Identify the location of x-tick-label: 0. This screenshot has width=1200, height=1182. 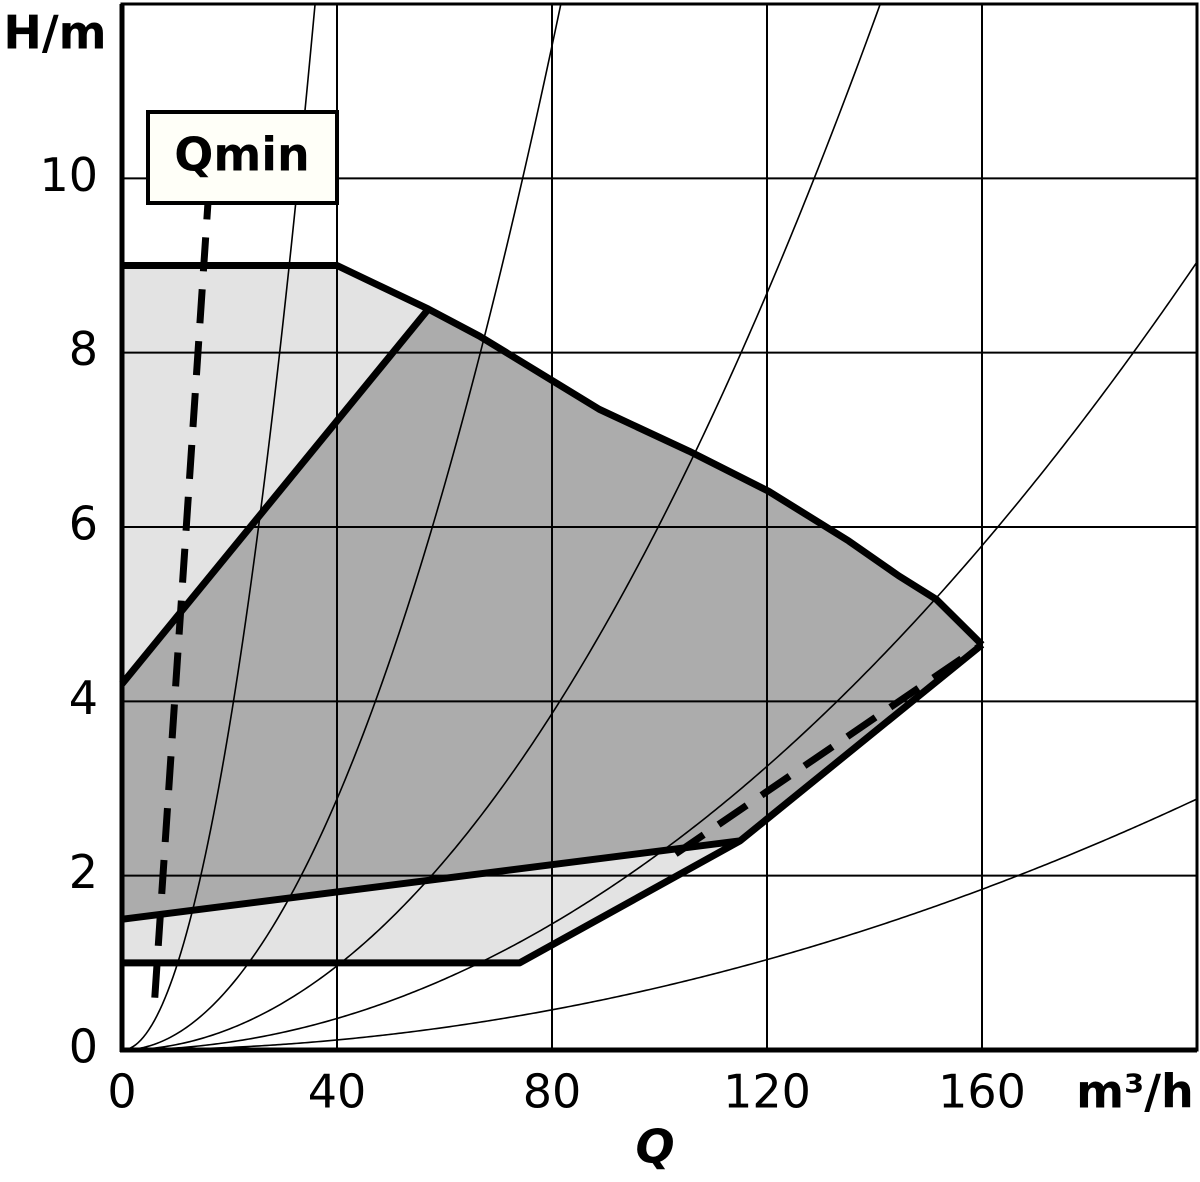
(121, 1092).